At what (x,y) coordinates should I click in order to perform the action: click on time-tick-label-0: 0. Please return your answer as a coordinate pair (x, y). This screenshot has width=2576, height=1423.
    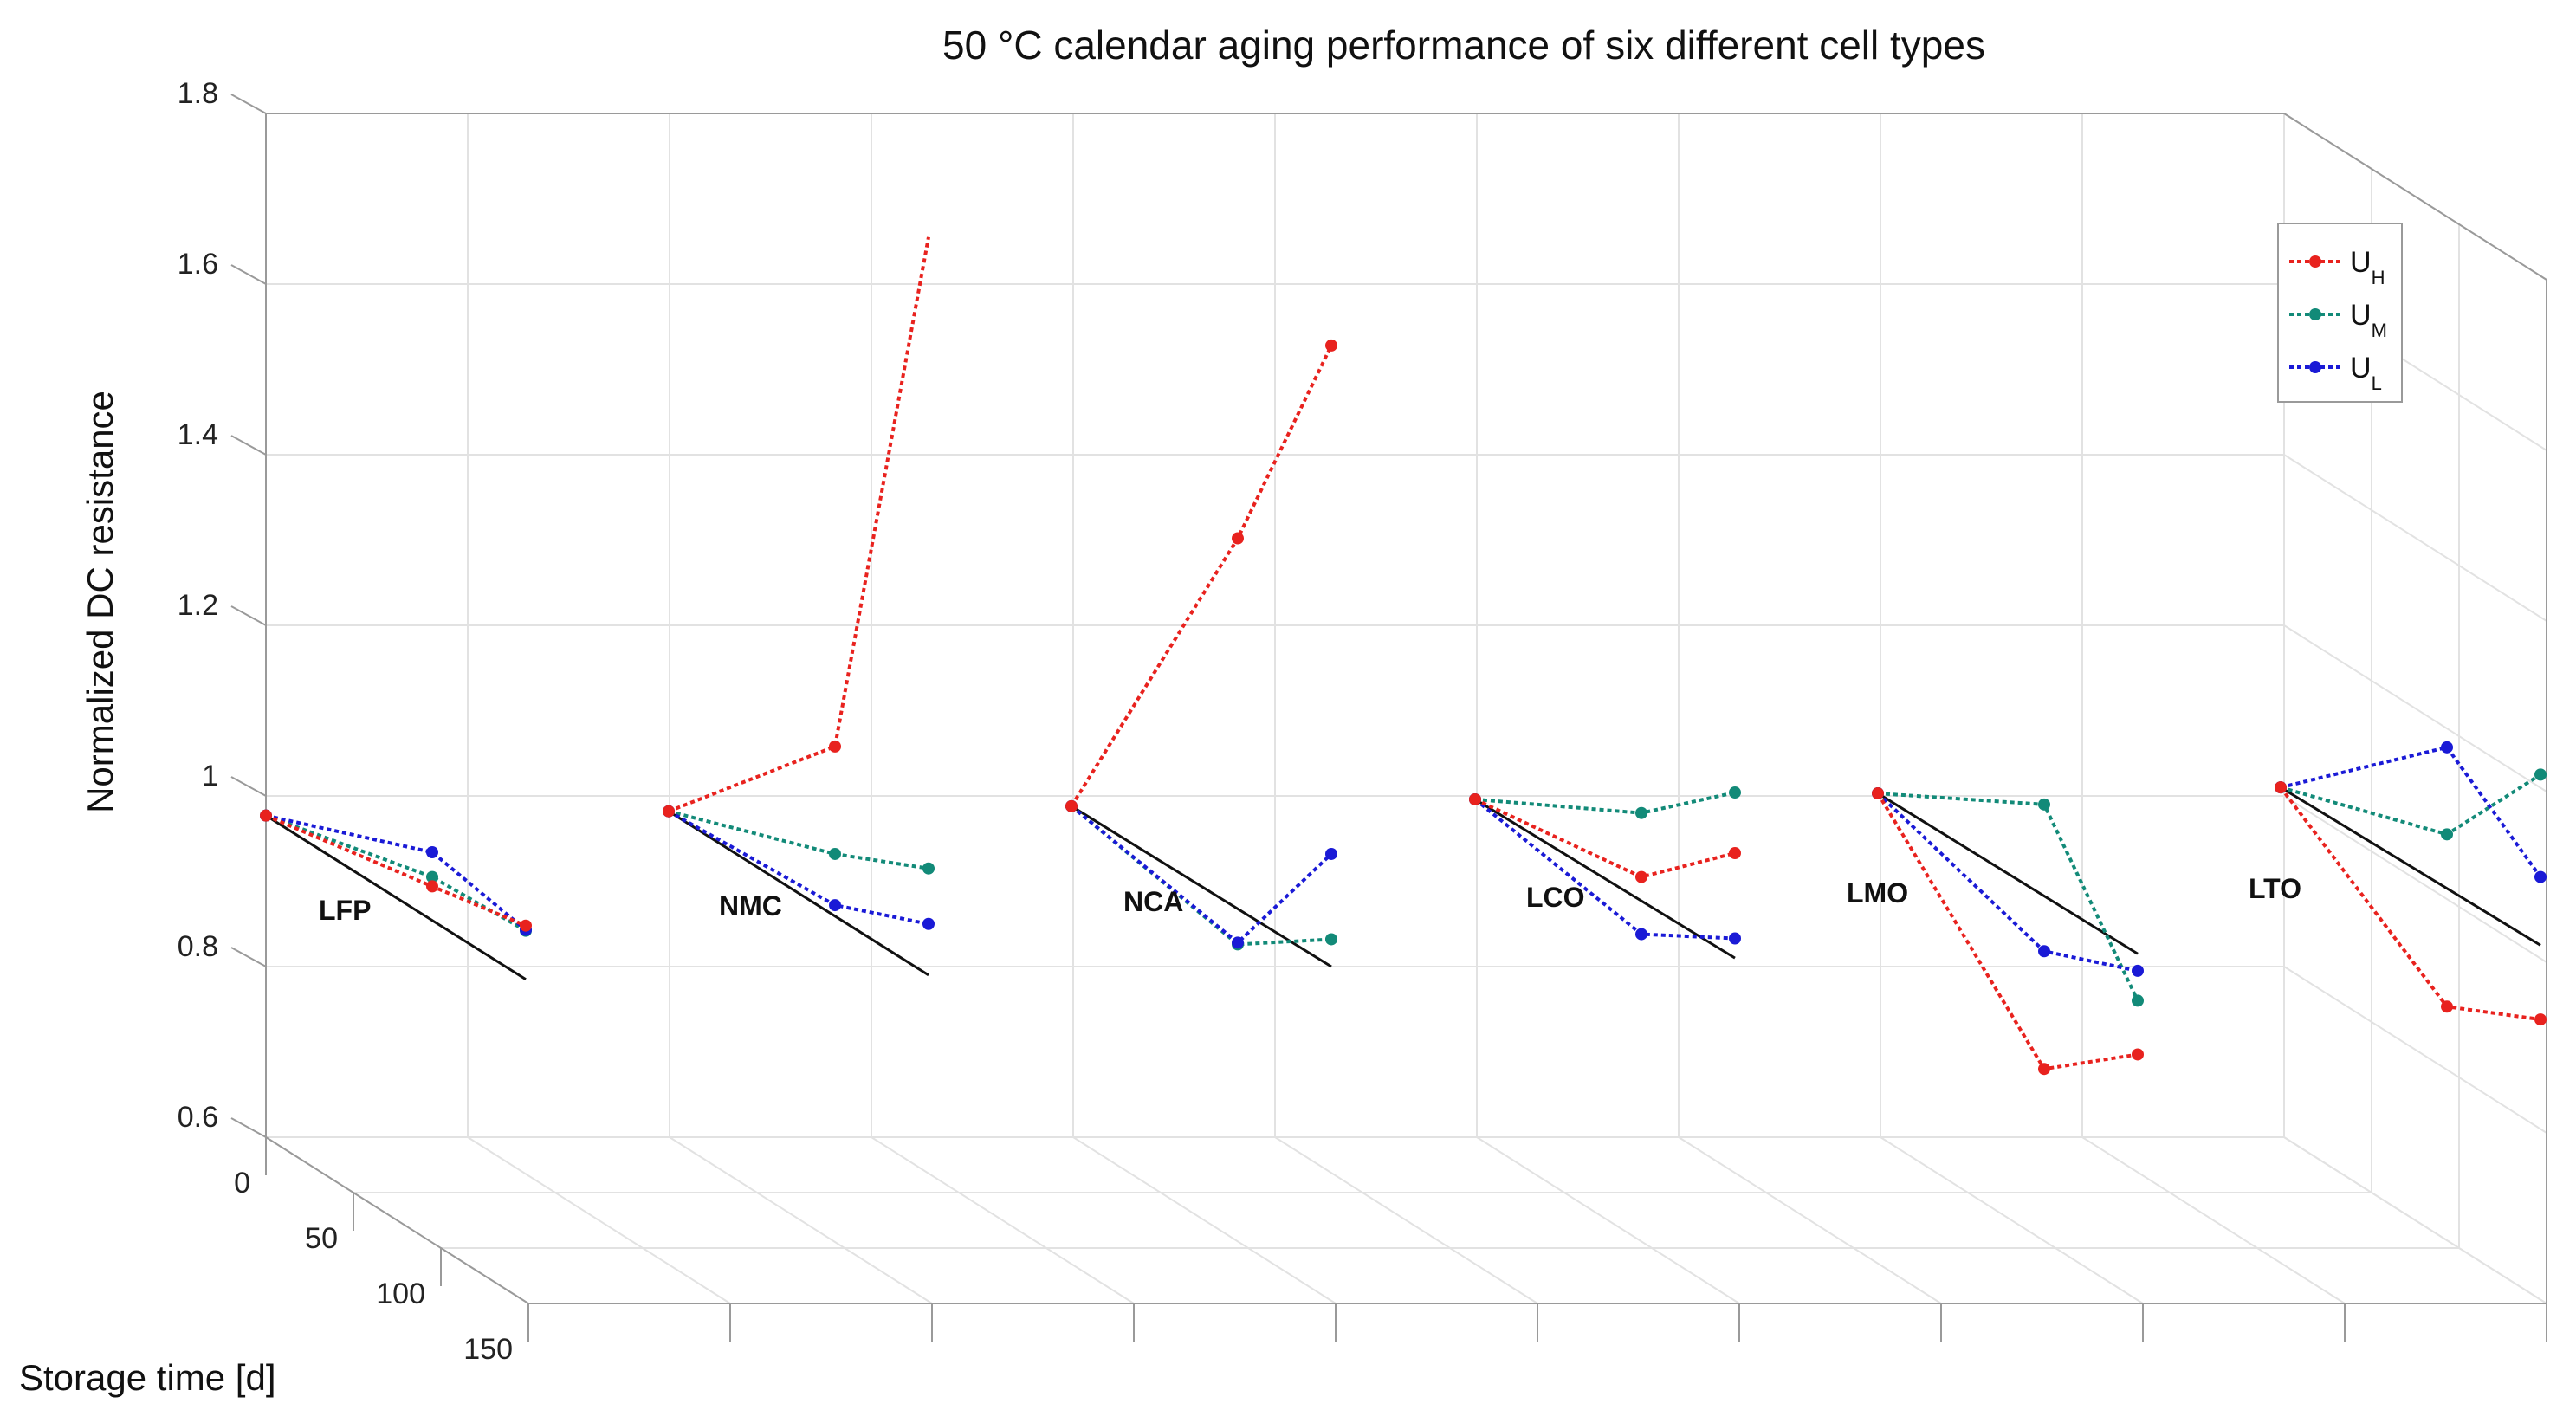
    Looking at the image, I should click on (242, 1183).